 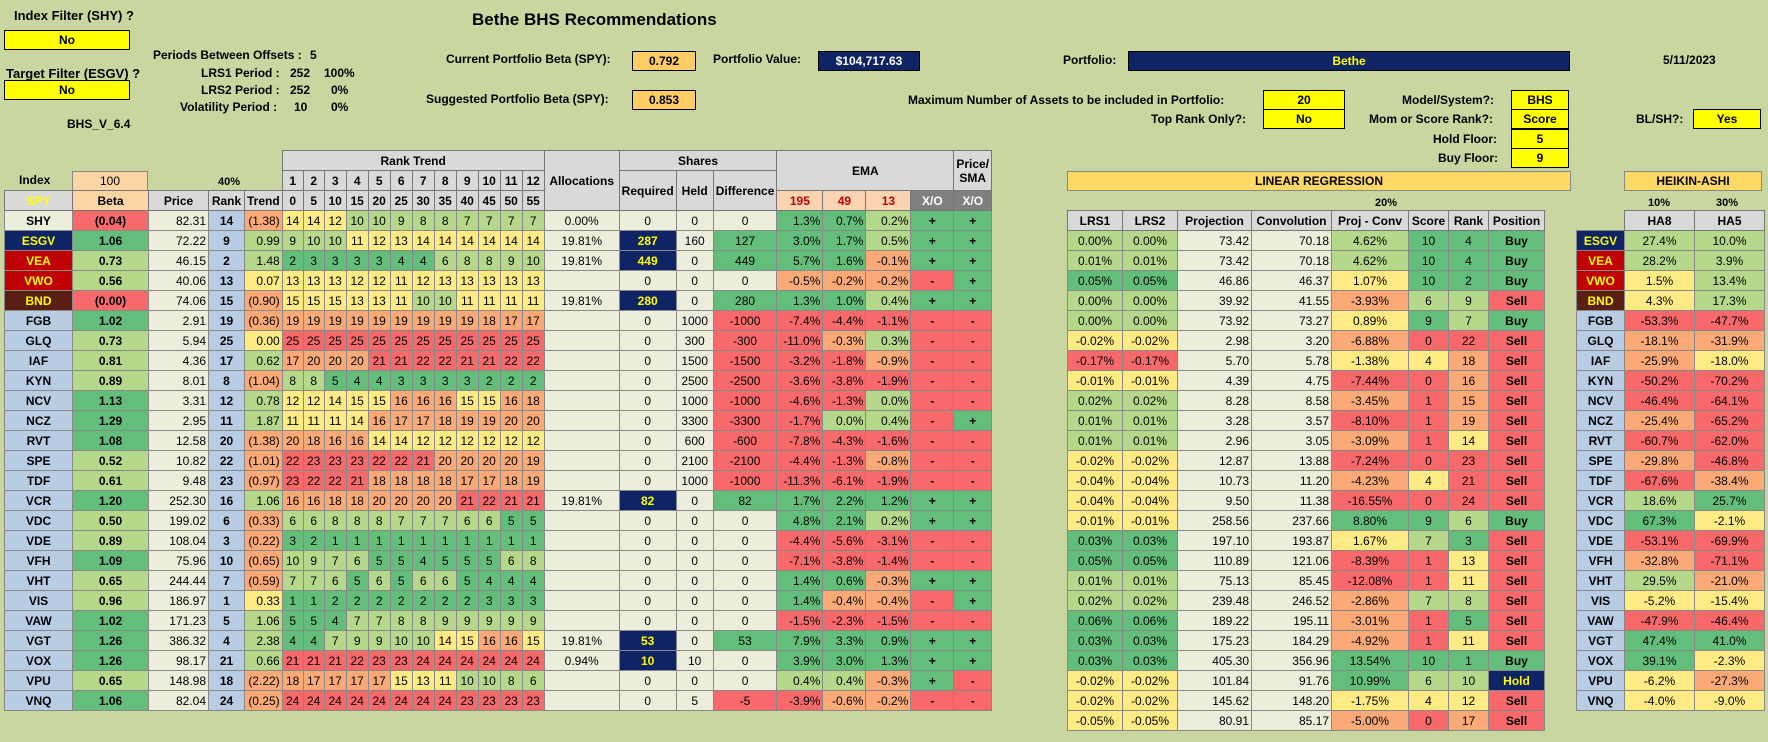 What do you see at coordinates (1600, 500) in the screenshot?
I see `ha-ticker-cell: VCR` at bounding box center [1600, 500].